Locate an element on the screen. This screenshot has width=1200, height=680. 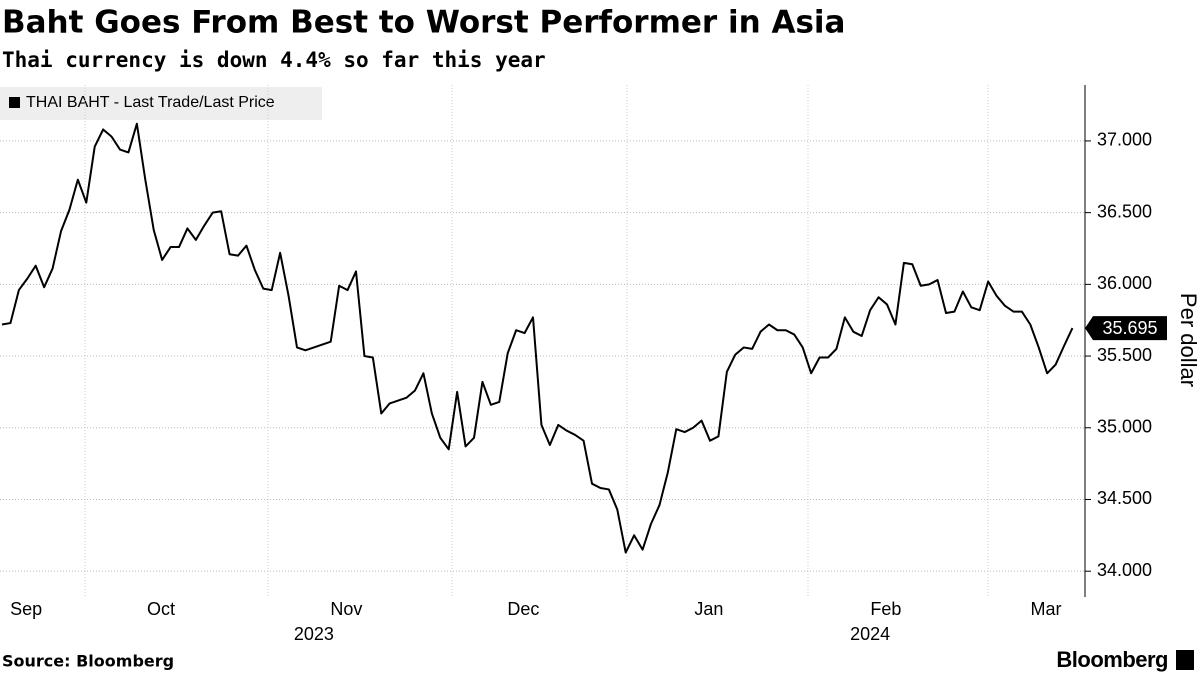
y-tick-label: 35.000 is located at coordinates (1124, 427).